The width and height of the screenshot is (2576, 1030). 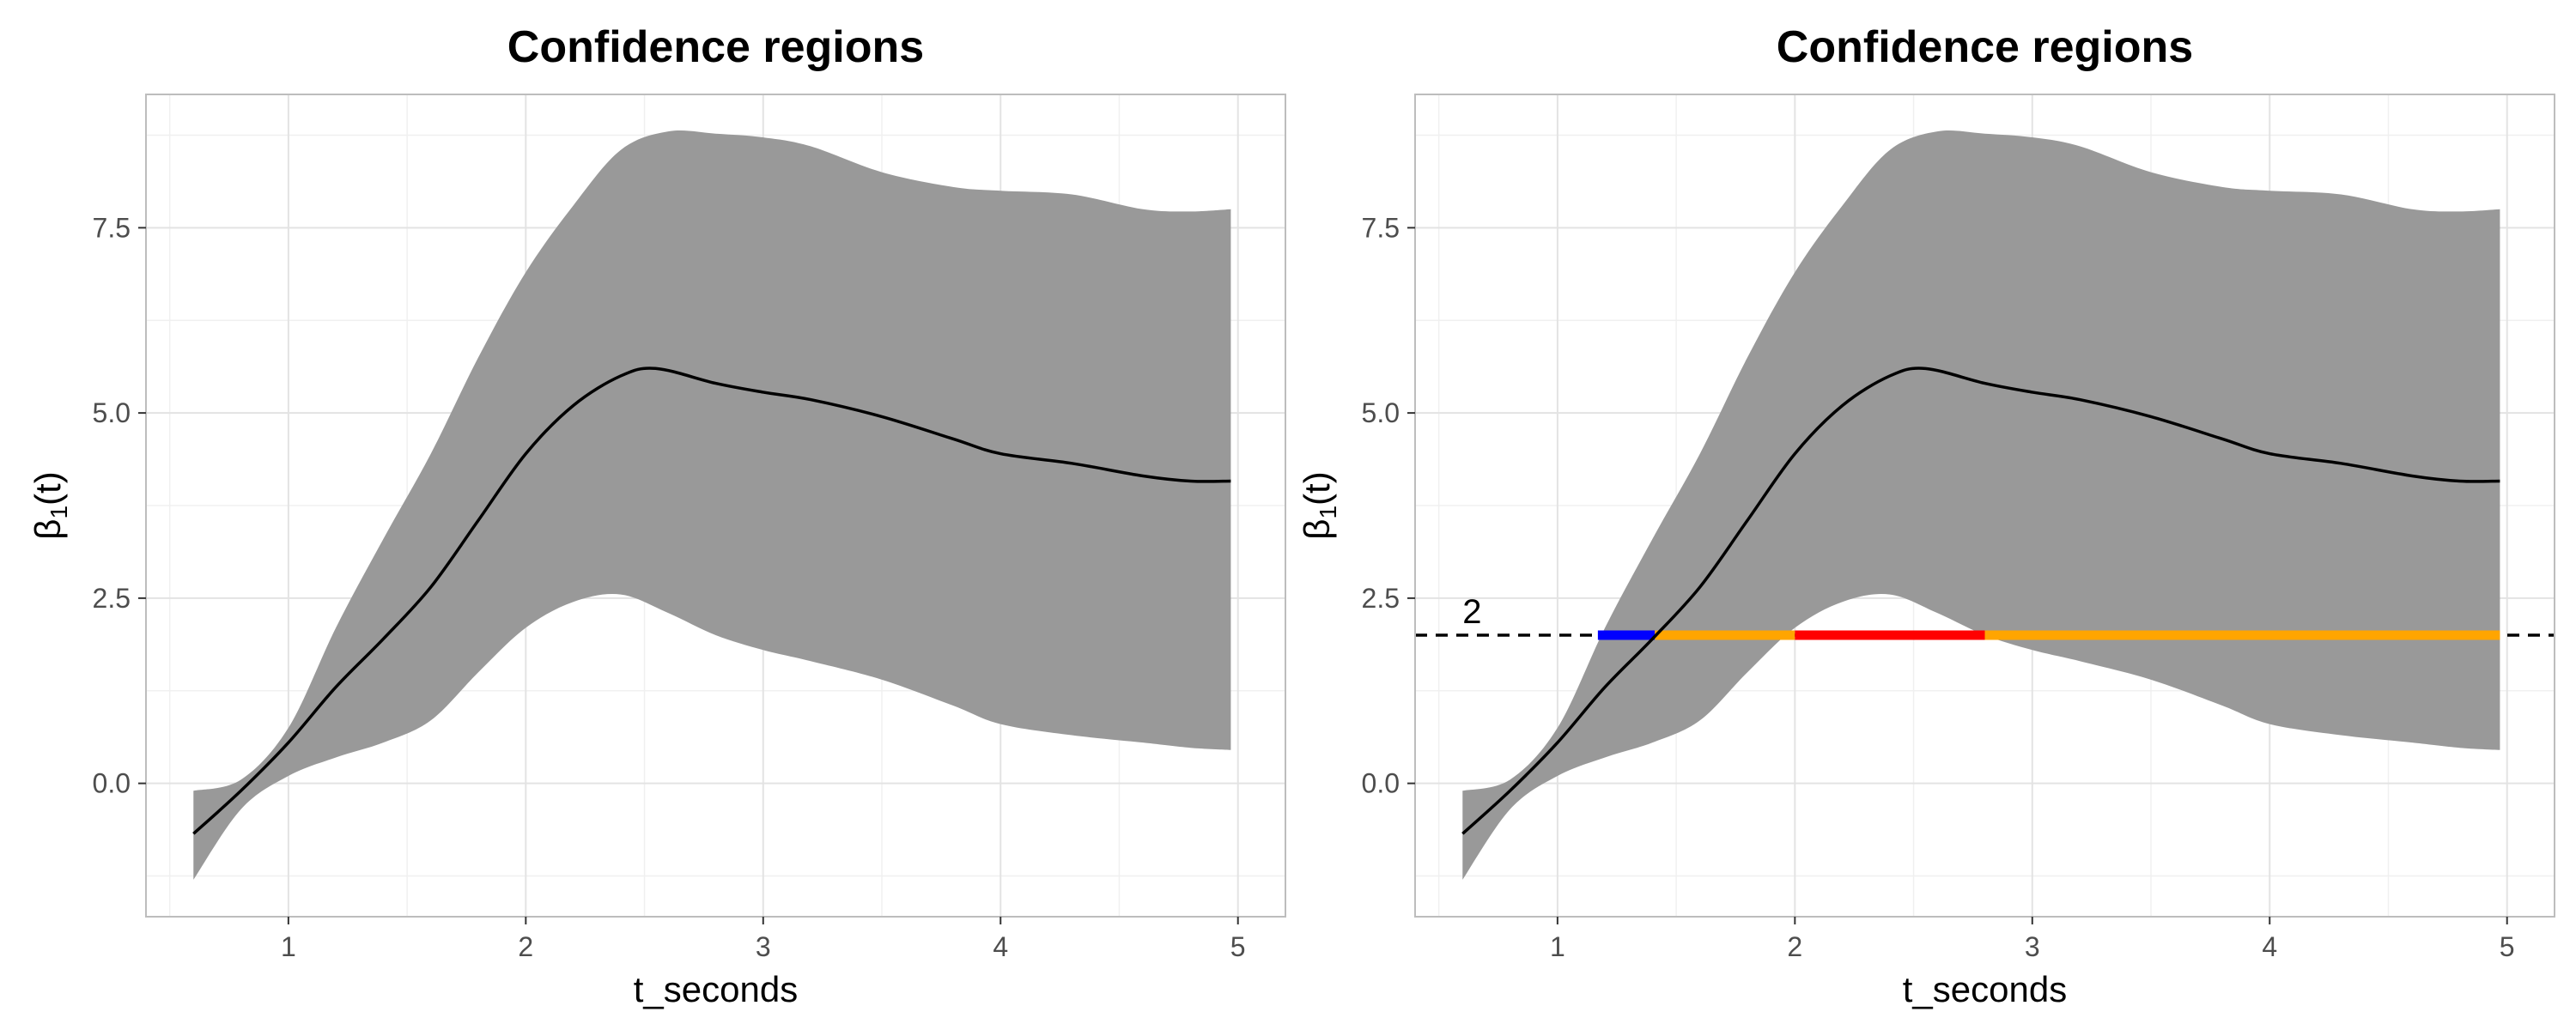 I want to click on left-y-tick-label: 2.5, so click(x=112, y=598).